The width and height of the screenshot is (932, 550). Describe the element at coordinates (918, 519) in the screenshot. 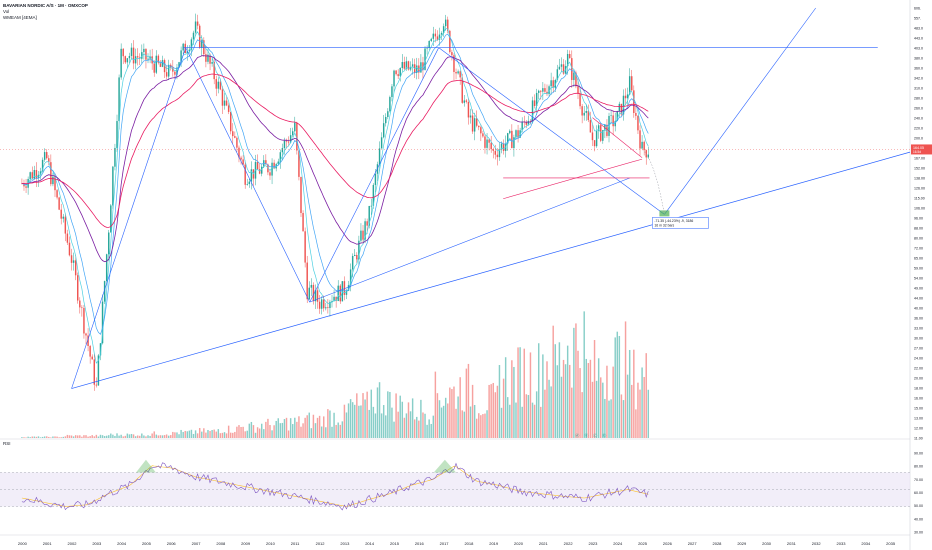

I see `rsi-tick-label: 40.00` at that location.